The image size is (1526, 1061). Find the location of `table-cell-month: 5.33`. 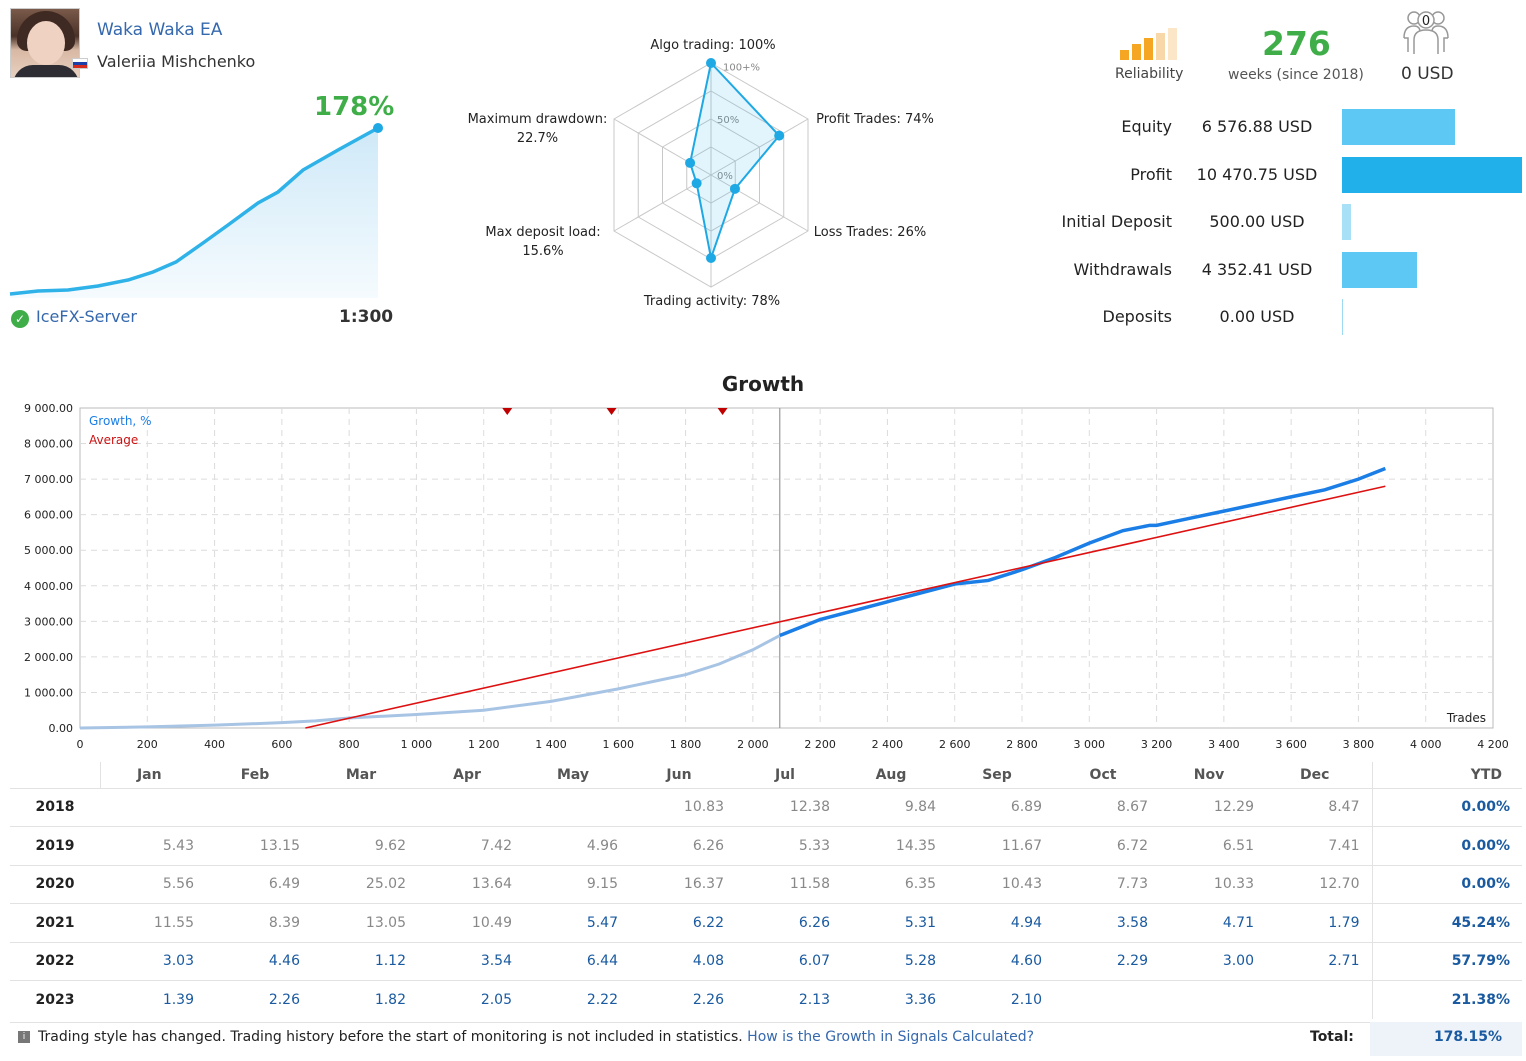

table-cell-month: 5.33 is located at coordinates (789, 845).